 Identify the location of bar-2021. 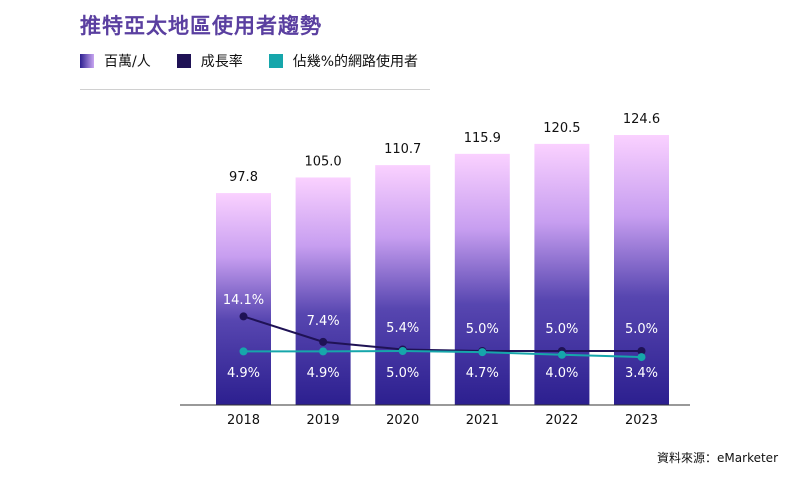
(482, 279).